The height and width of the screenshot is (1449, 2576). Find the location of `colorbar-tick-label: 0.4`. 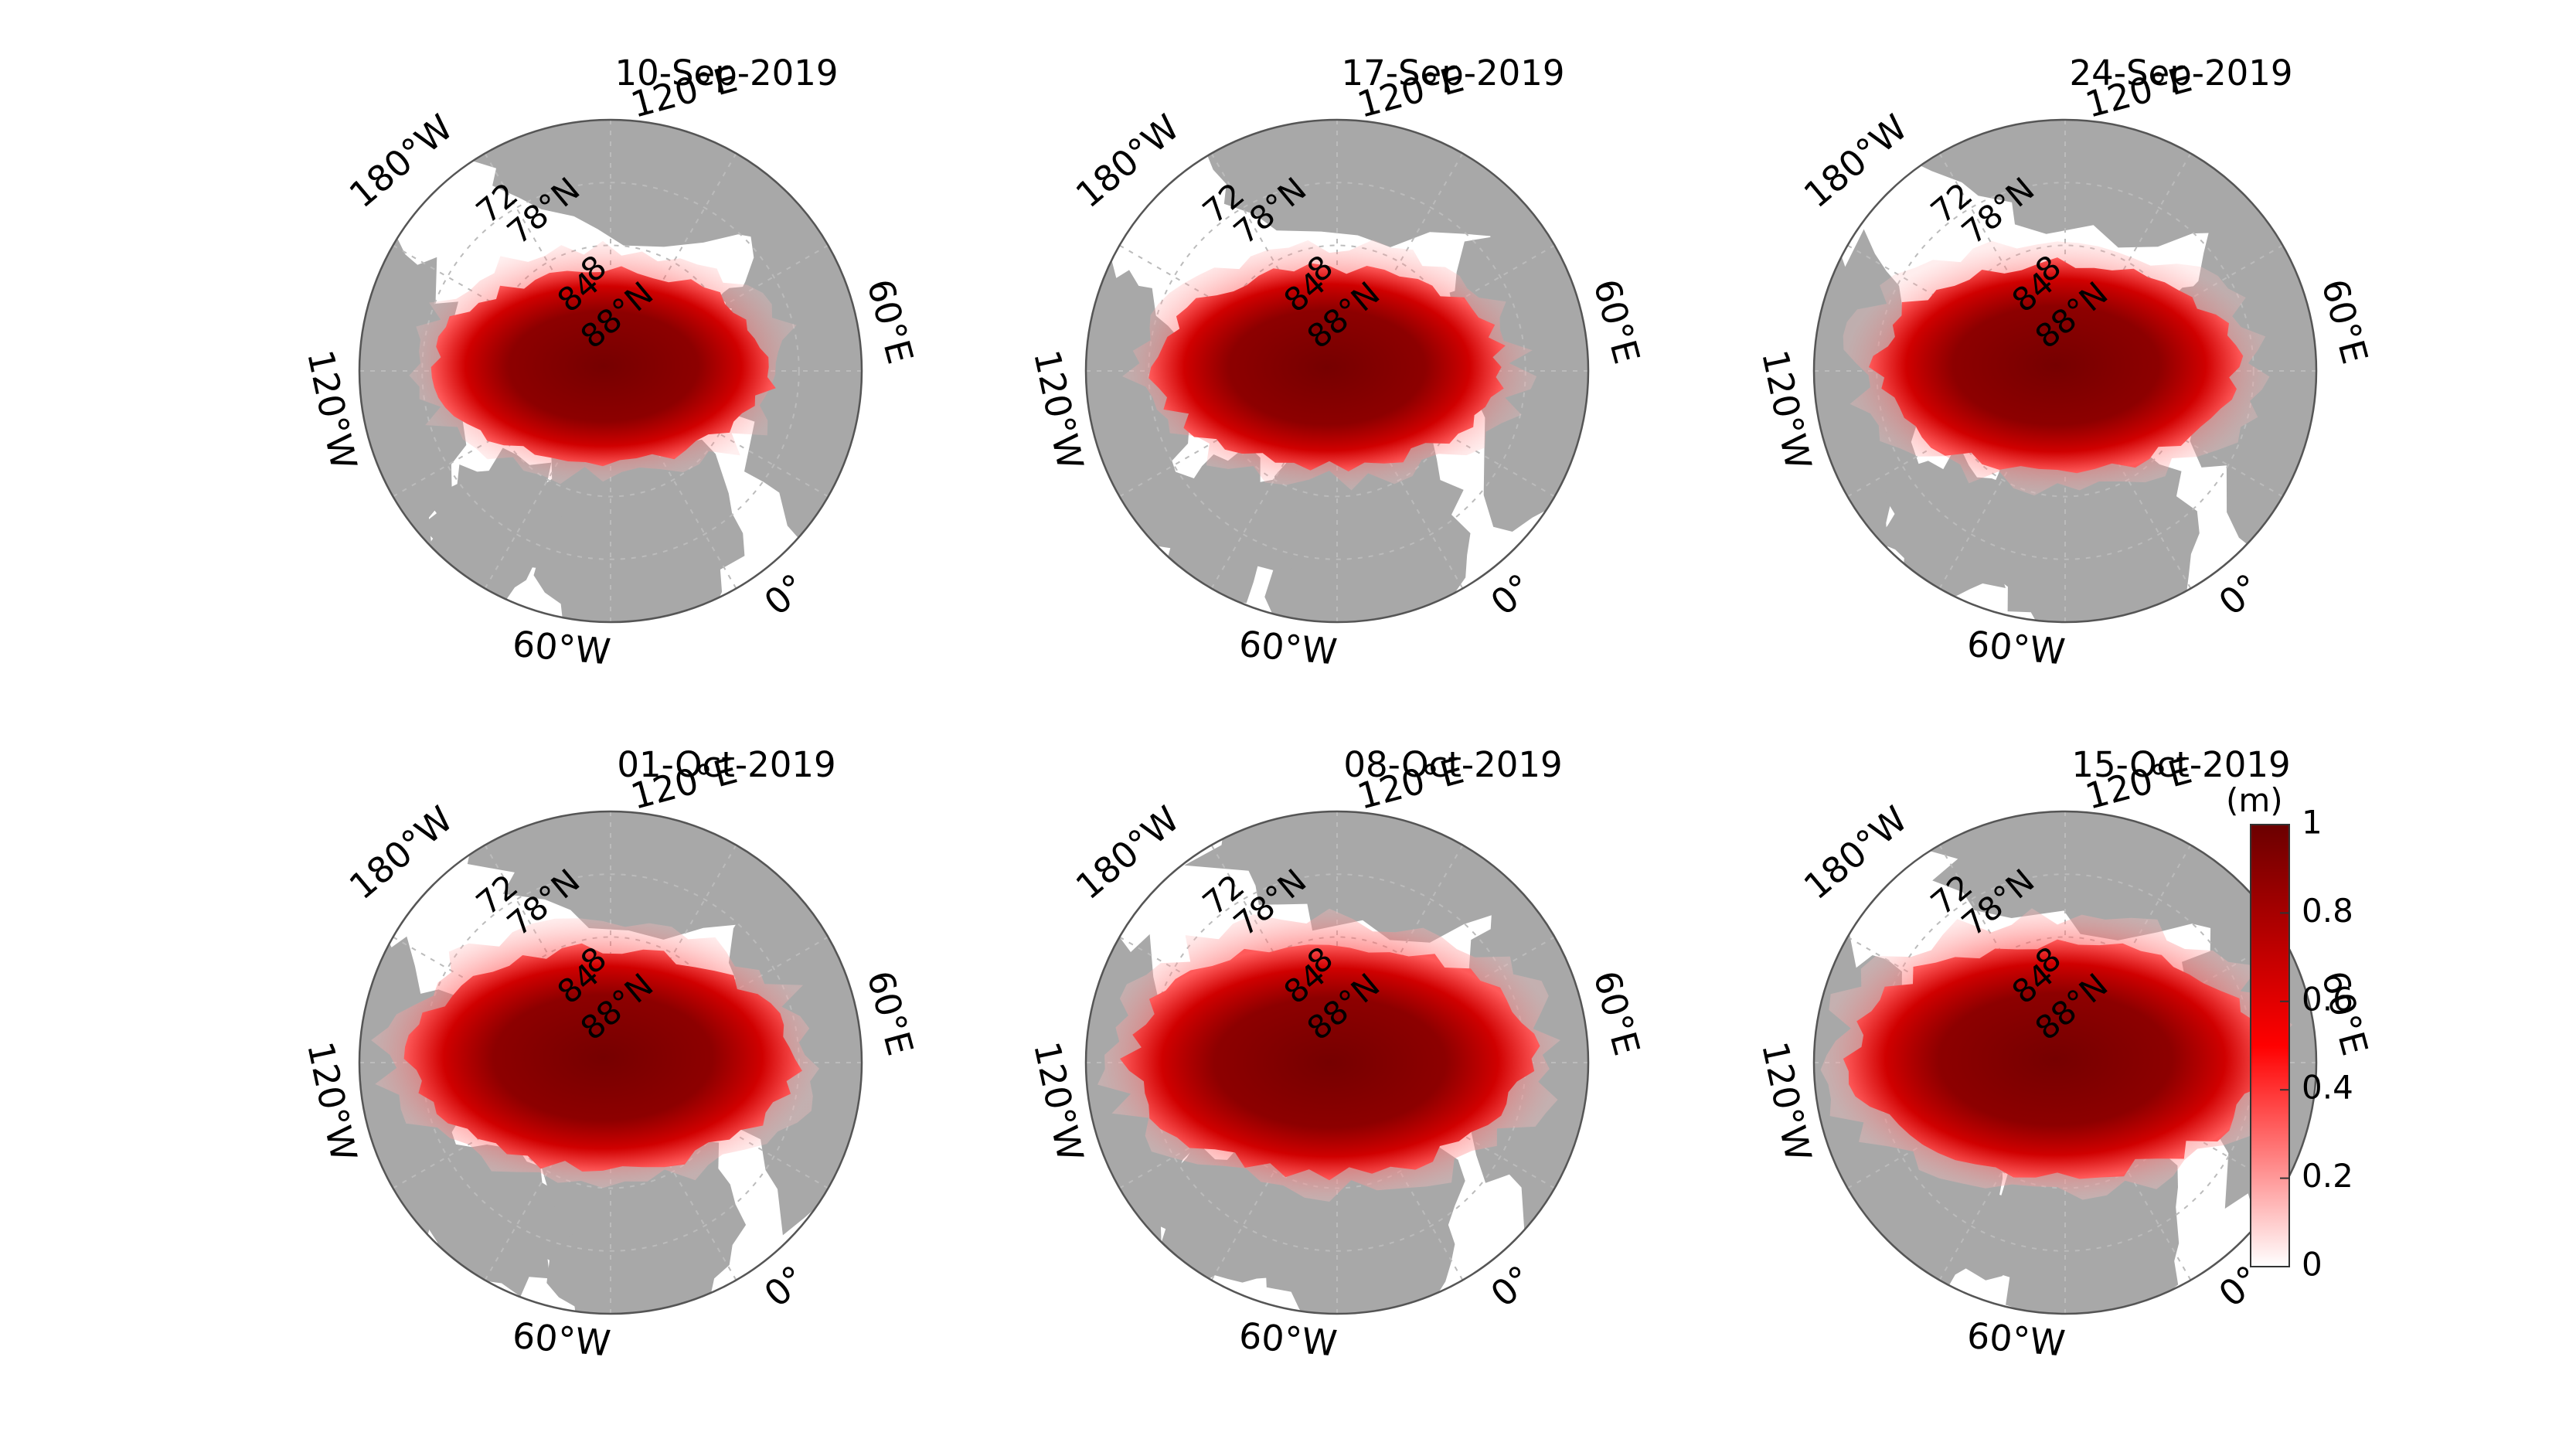

colorbar-tick-label: 0.4 is located at coordinates (2327, 1088).